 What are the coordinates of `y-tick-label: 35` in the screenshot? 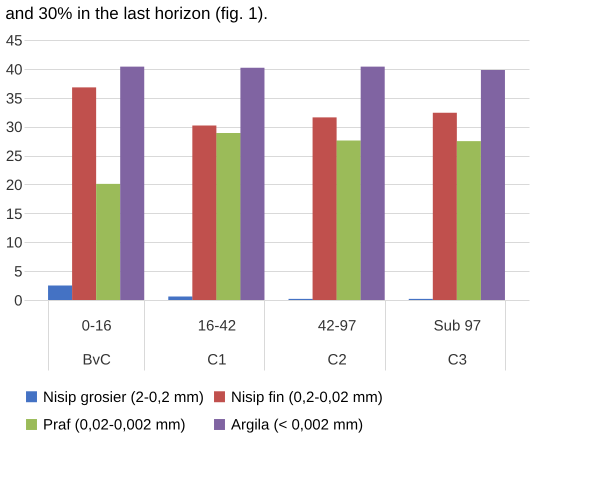 It's located at (14, 99).